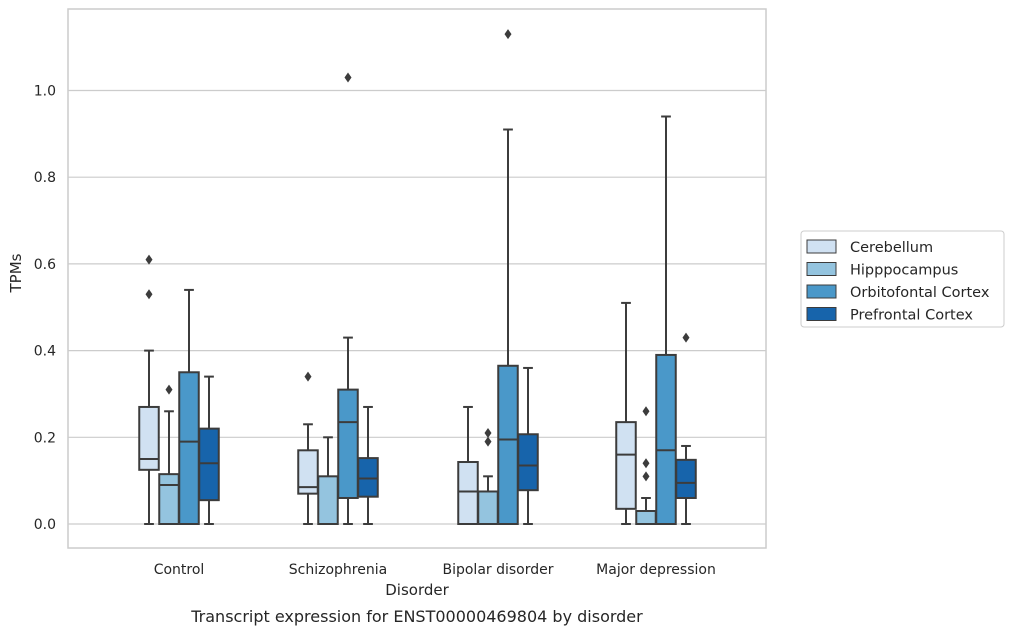  What do you see at coordinates (45, 178) in the screenshot?
I see `y-tick-label: 0.8` at bounding box center [45, 178].